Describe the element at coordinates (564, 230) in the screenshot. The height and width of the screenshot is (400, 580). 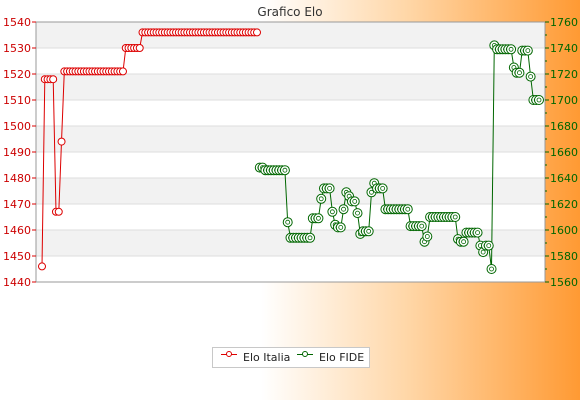
I see `right-tick-label: 1600` at that location.